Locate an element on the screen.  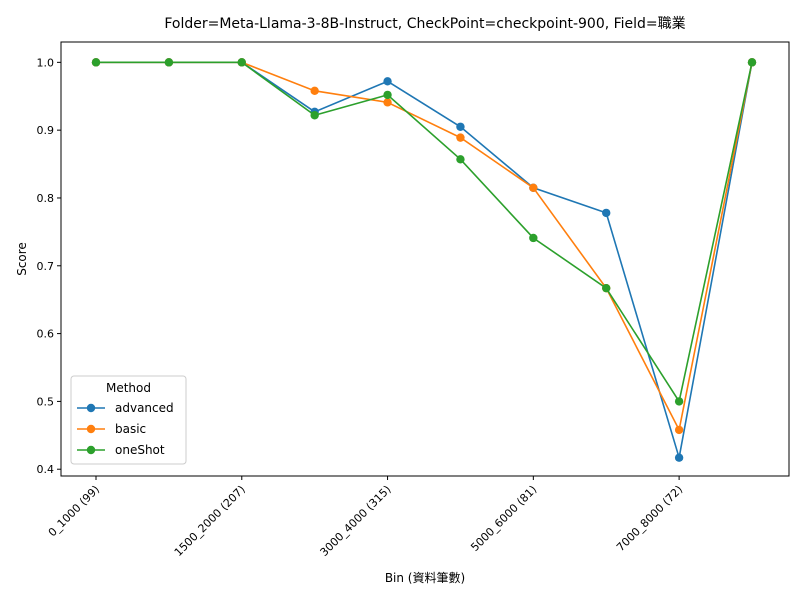
legend-item-oneShot: oneShot is located at coordinates (121, 450).